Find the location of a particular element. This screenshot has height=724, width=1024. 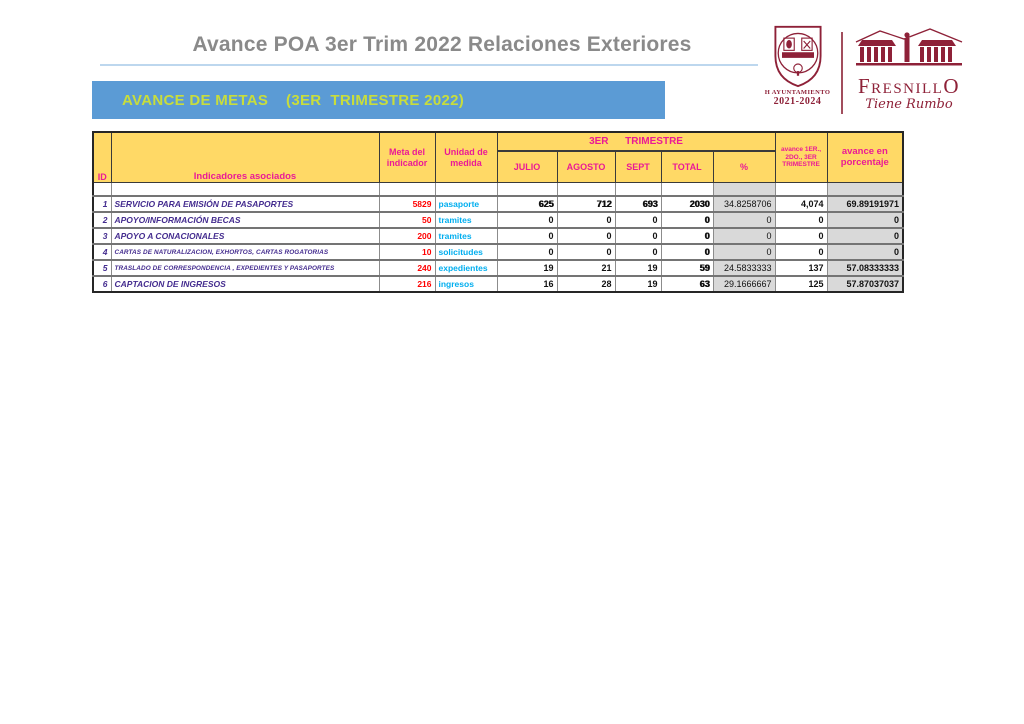

meta-value: 200 is located at coordinates (407, 235).